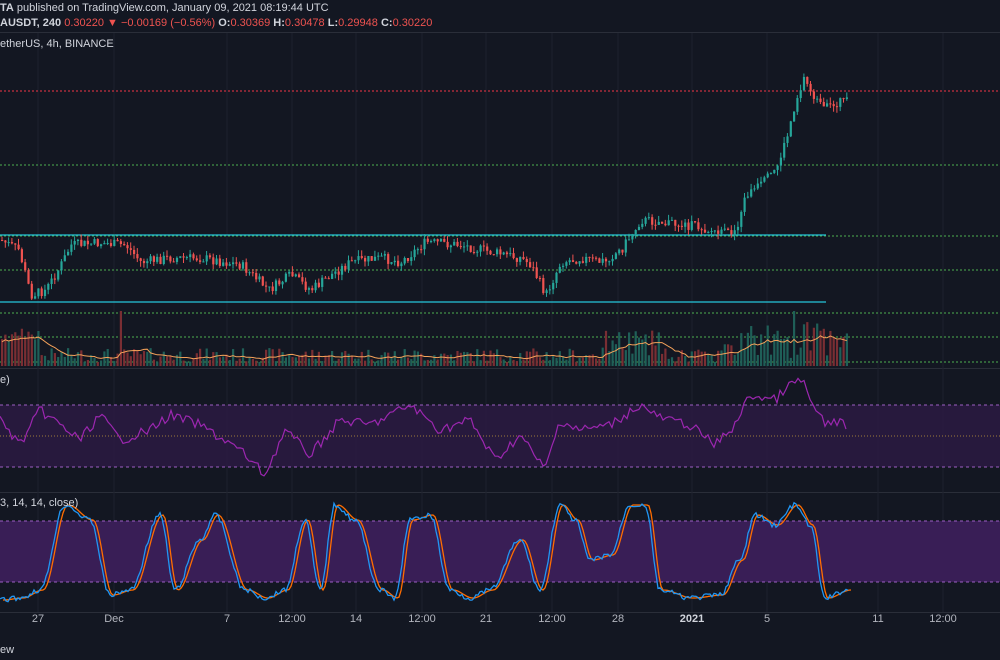  Describe the element at coordinates (279, 23) in the screenshot. I see `high-label: H:` at that location.